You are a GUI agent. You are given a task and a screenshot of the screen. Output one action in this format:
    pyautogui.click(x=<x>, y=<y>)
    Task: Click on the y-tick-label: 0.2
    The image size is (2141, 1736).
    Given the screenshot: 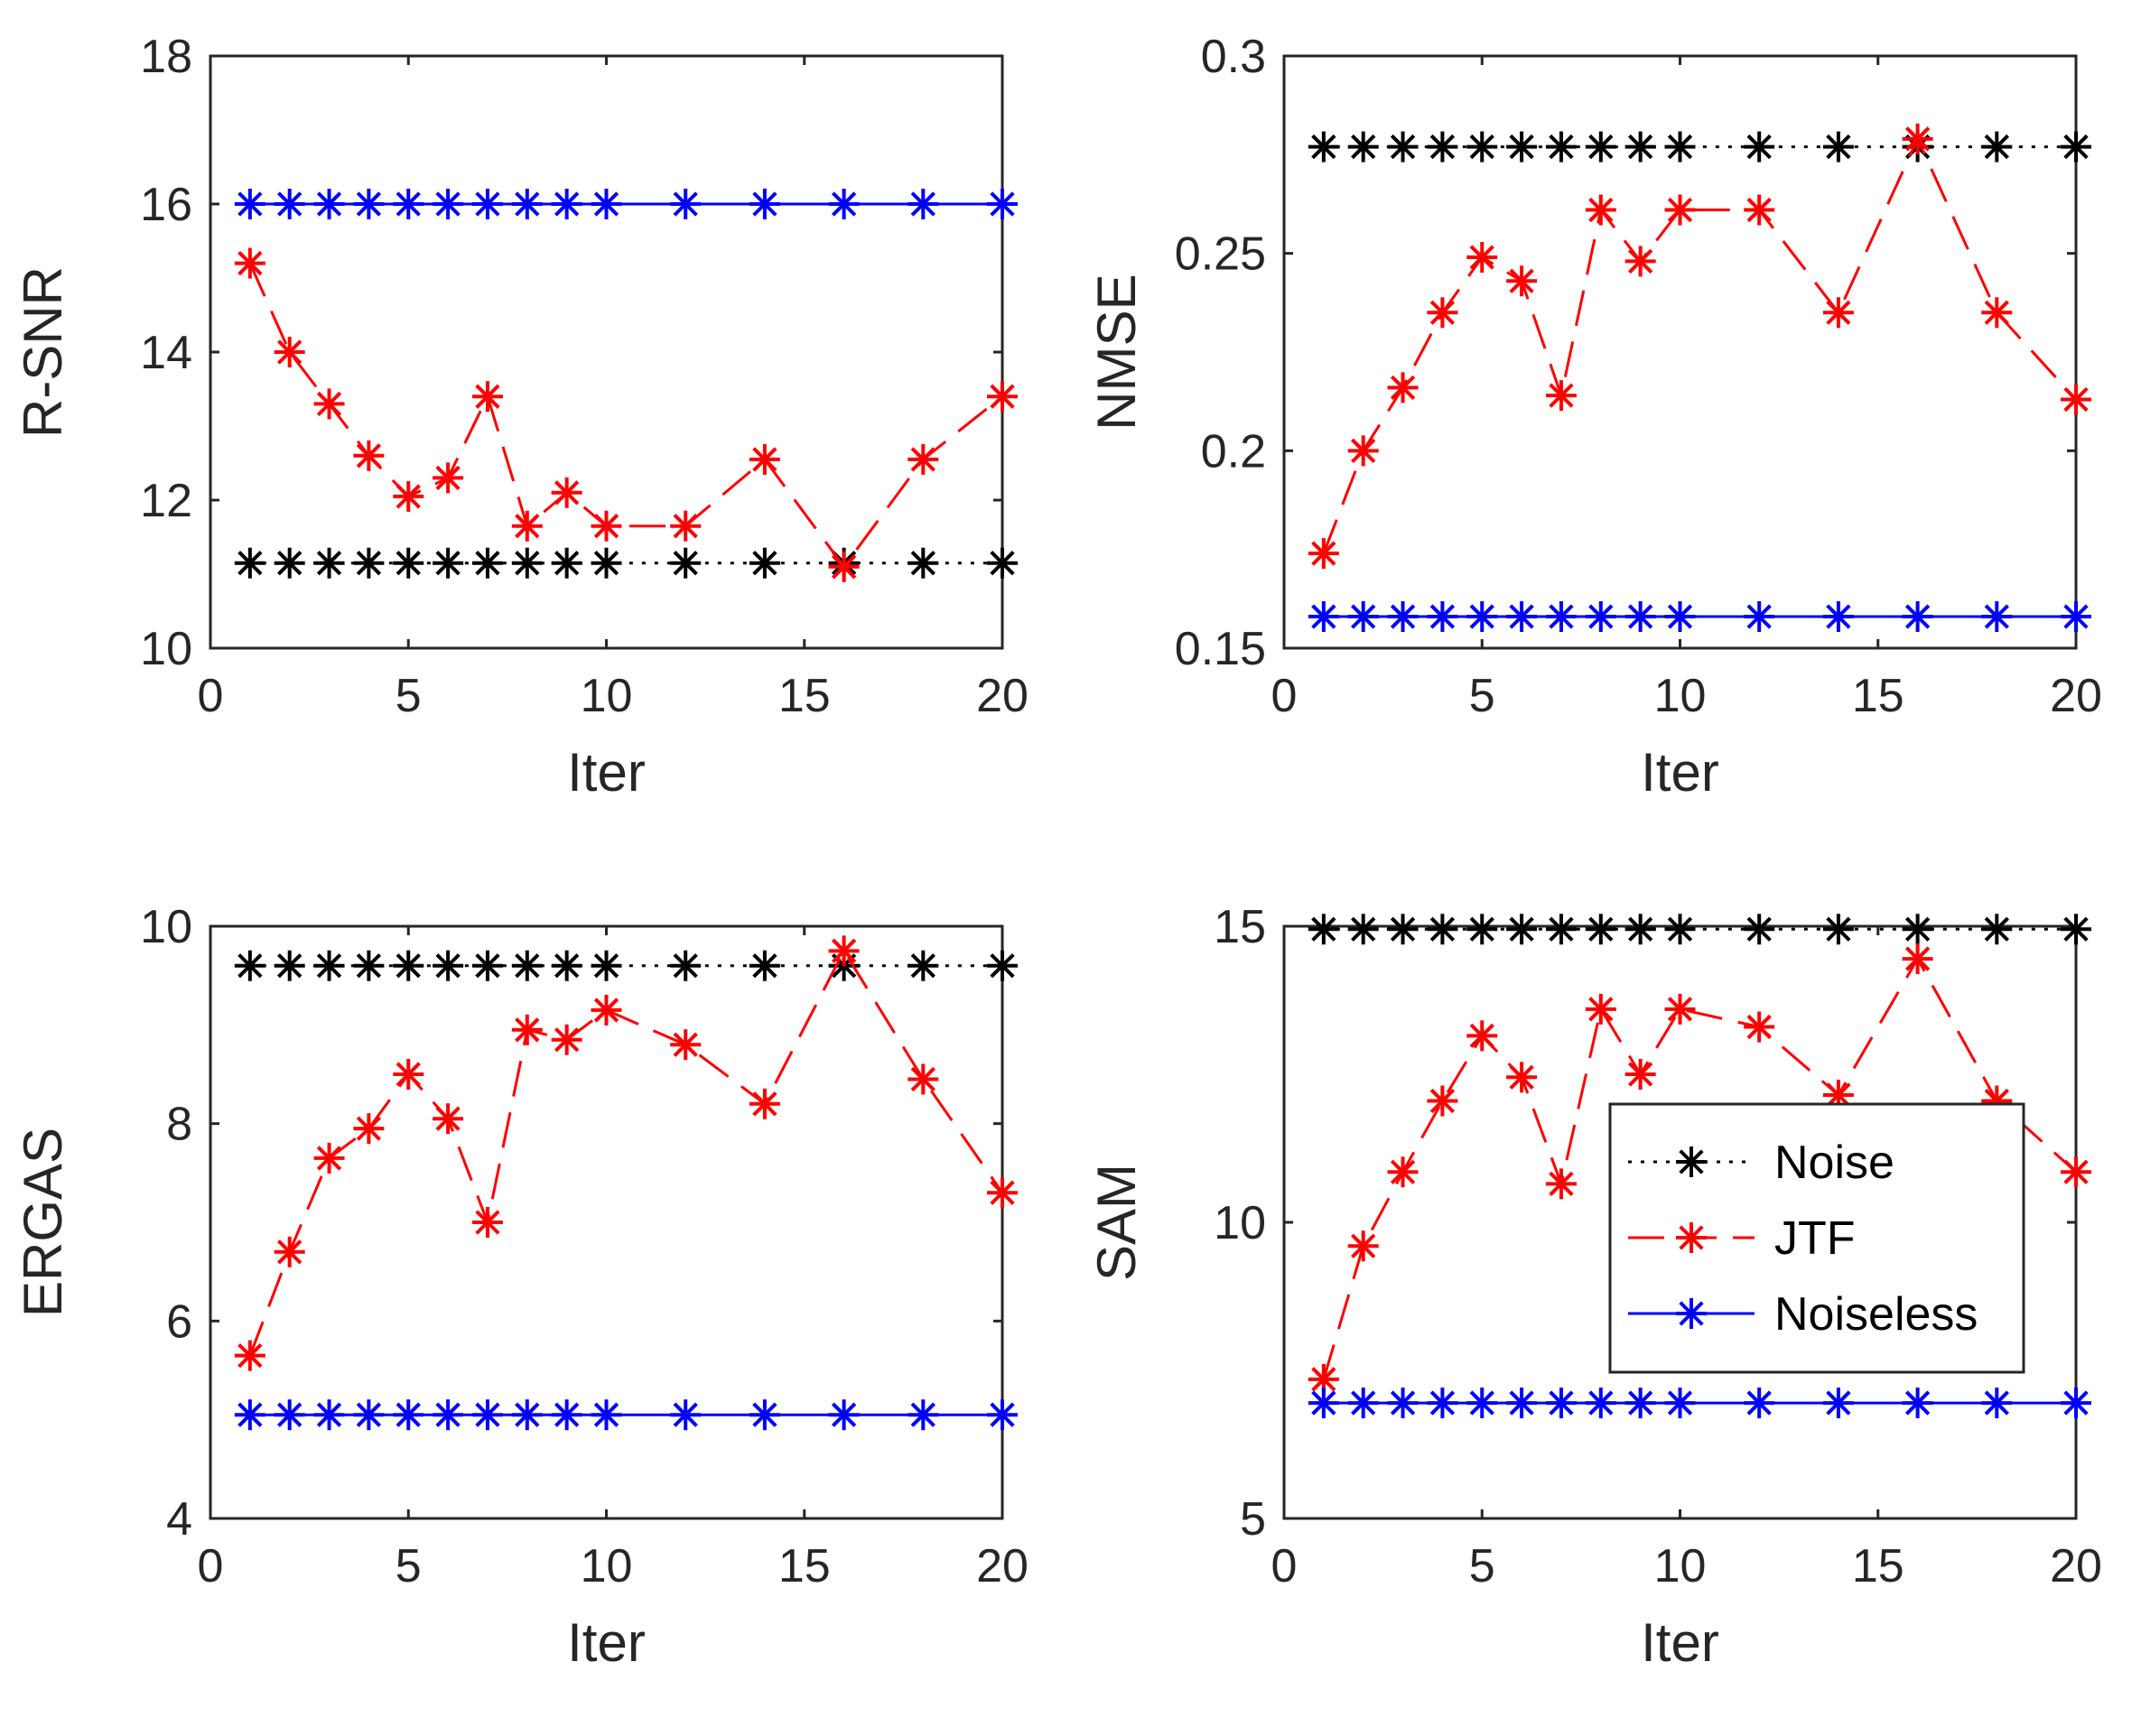 What is the action you would take?
    pyautogui.click(x=1233, y=452)
    